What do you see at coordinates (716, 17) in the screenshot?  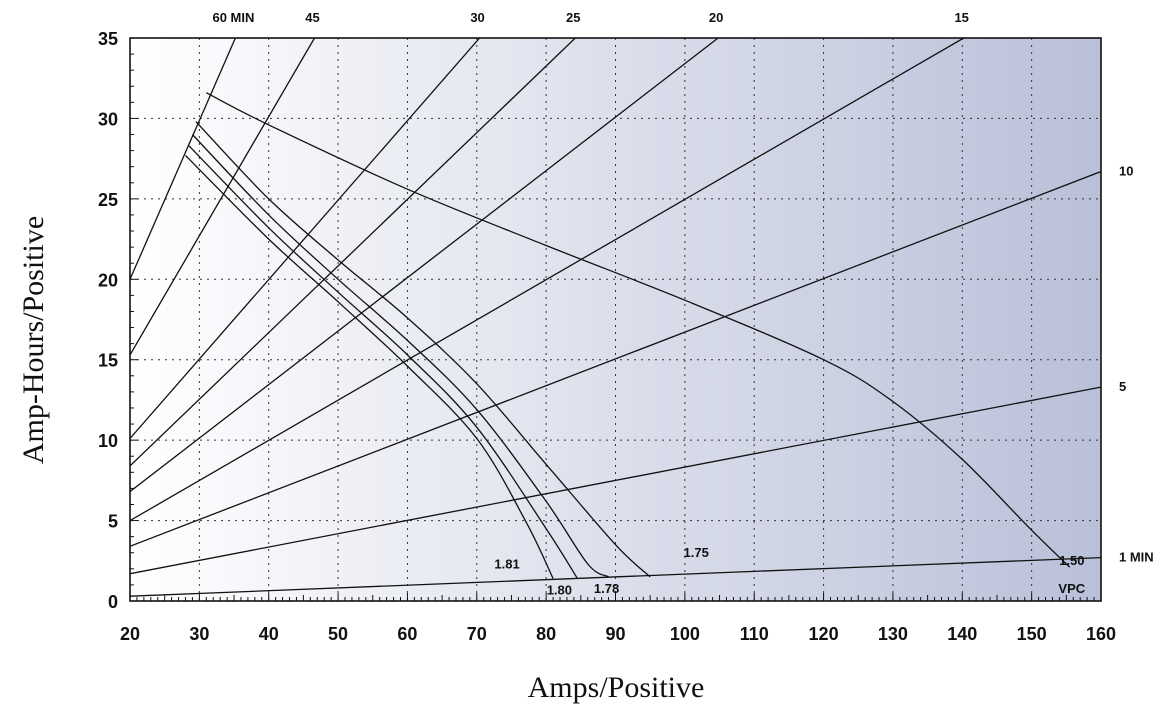 I see `line-label: 20` at bounding box center [716, 17].